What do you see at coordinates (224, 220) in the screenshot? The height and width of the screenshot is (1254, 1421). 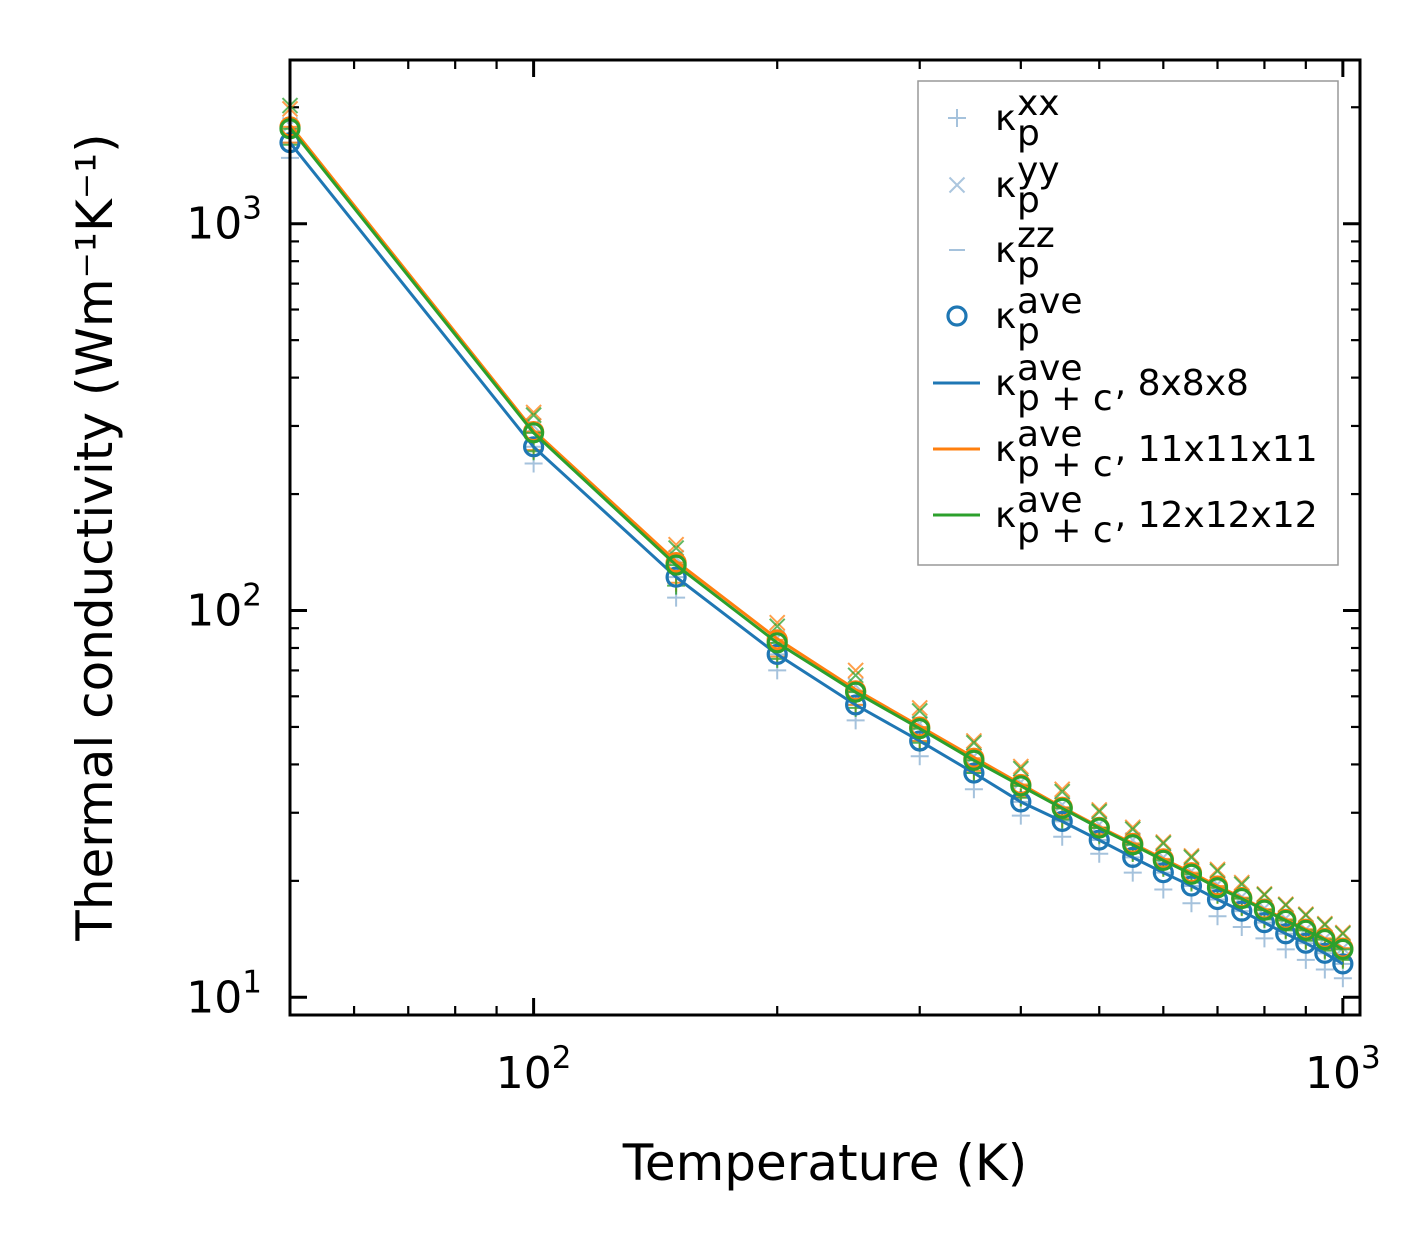 I see `y-tick-label: 10³` at bounding box center [224, 220].